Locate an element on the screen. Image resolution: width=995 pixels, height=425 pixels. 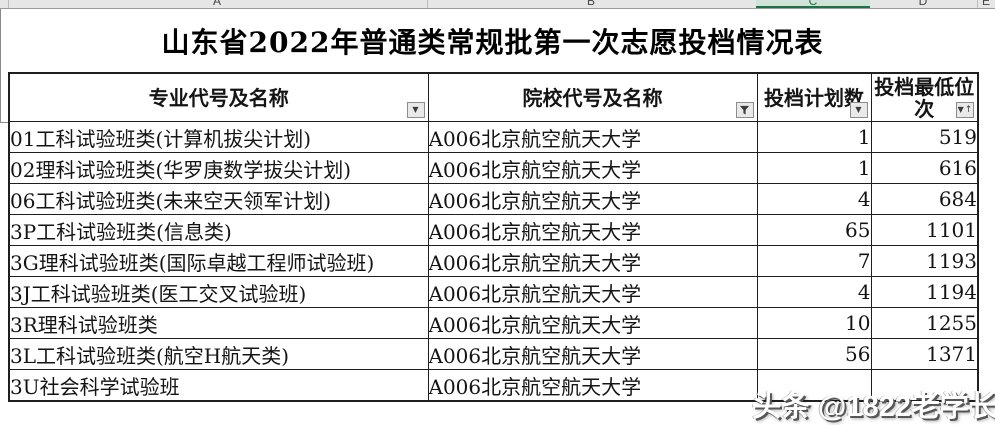
cell-plan-count: 56 is located at coordinates (814, 354).